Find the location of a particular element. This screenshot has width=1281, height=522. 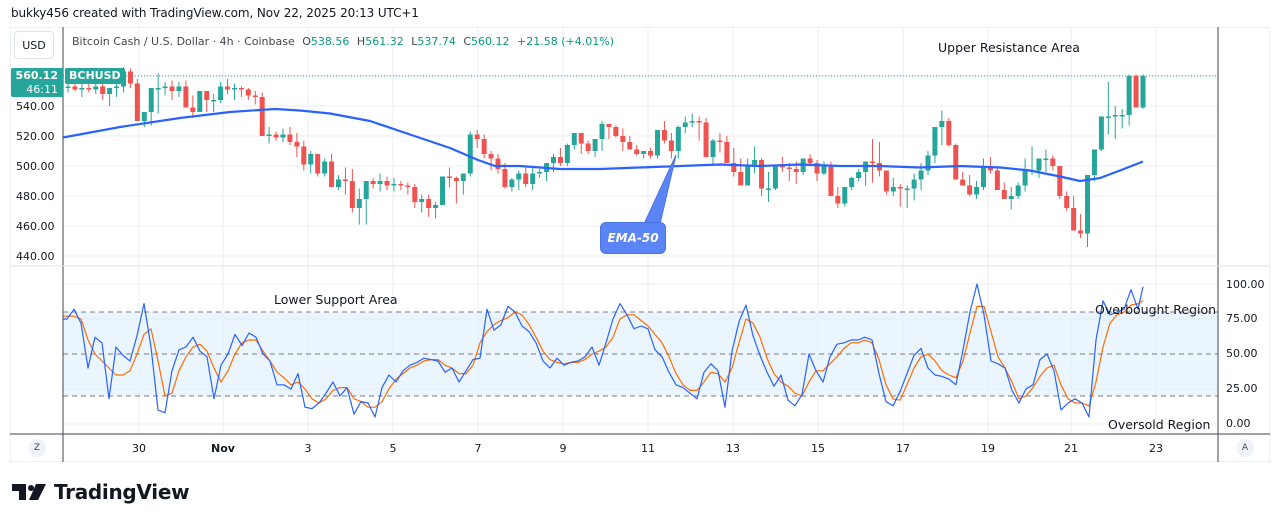

tradingview-logo: TradingView is located at coordinates (101, 492).